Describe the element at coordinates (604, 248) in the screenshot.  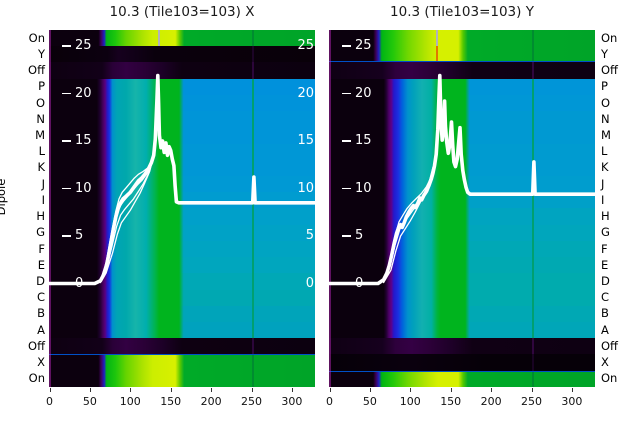
I see `dipole-row-label-right-f: F` at that location.